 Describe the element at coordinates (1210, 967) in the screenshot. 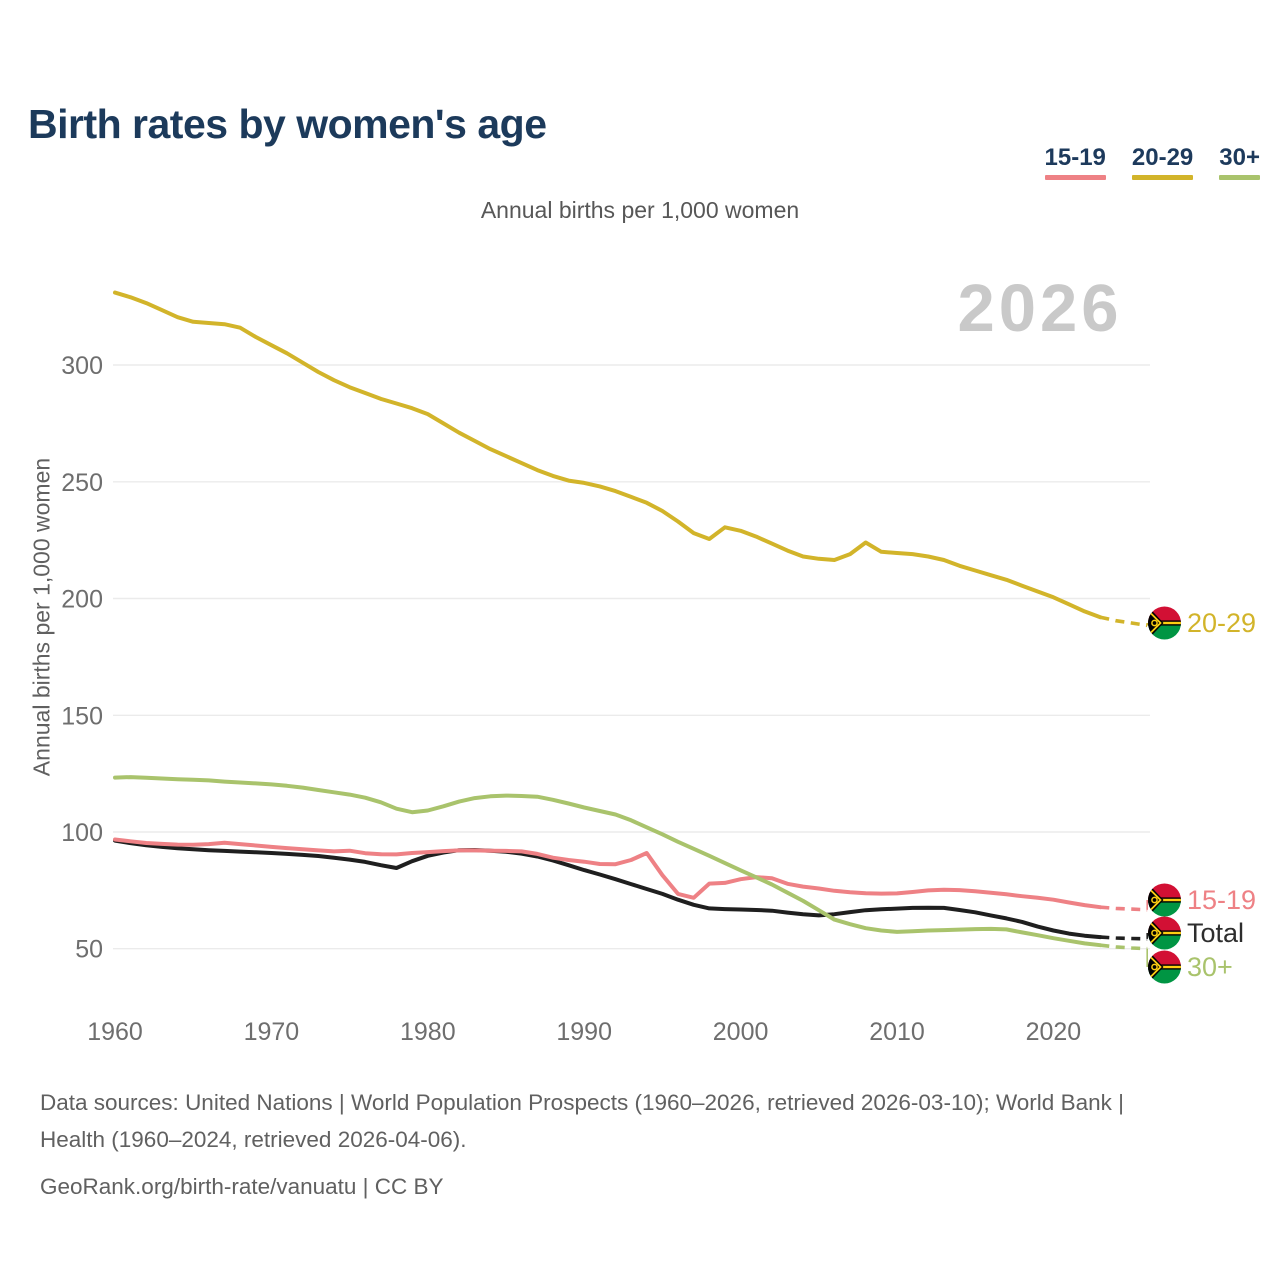

I see `series-end-label-30+: 30+` at that location.